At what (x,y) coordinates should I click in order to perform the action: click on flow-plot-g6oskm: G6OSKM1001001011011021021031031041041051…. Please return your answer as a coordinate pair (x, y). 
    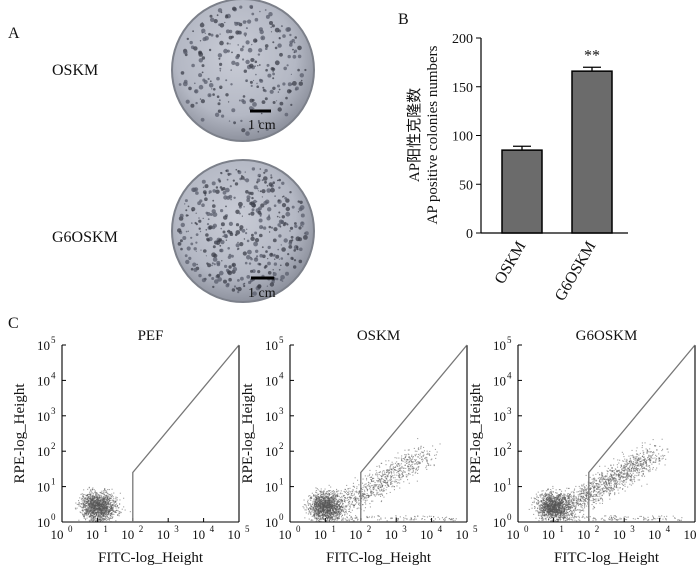
    Looking at the image, I should click on (582, 447).